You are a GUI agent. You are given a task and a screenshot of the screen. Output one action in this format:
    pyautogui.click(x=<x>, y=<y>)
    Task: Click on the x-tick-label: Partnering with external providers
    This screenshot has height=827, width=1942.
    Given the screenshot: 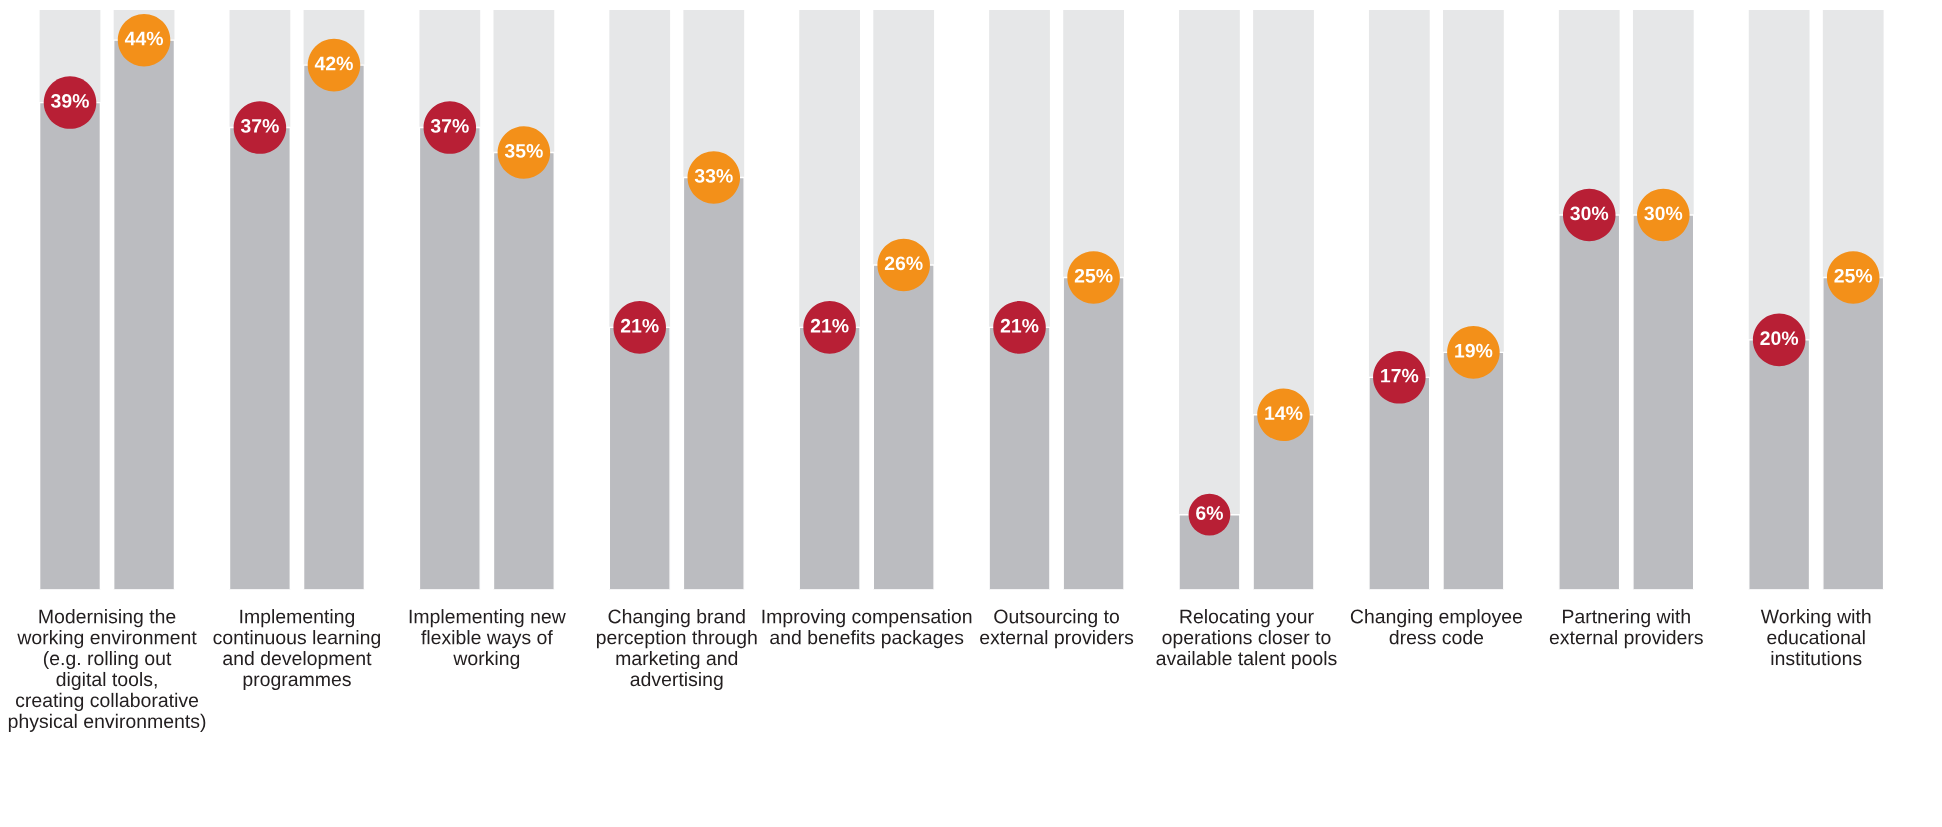 What is the action you would take?
    pyautogui.click(x=1626, y=629)
    